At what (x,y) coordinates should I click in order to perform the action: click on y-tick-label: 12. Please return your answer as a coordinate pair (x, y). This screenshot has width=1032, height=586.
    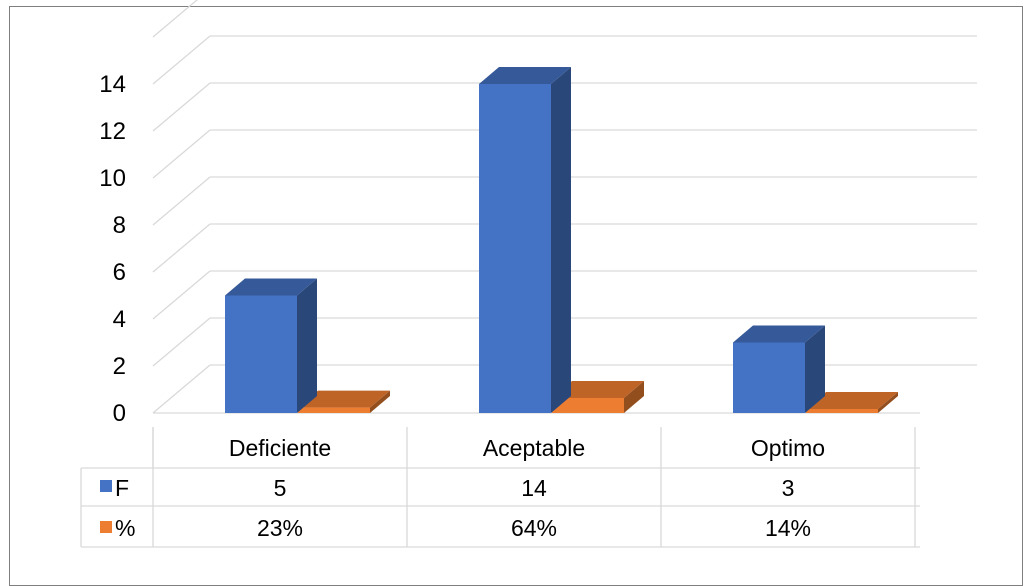
    Looking at the image, I should click on (112, 131).